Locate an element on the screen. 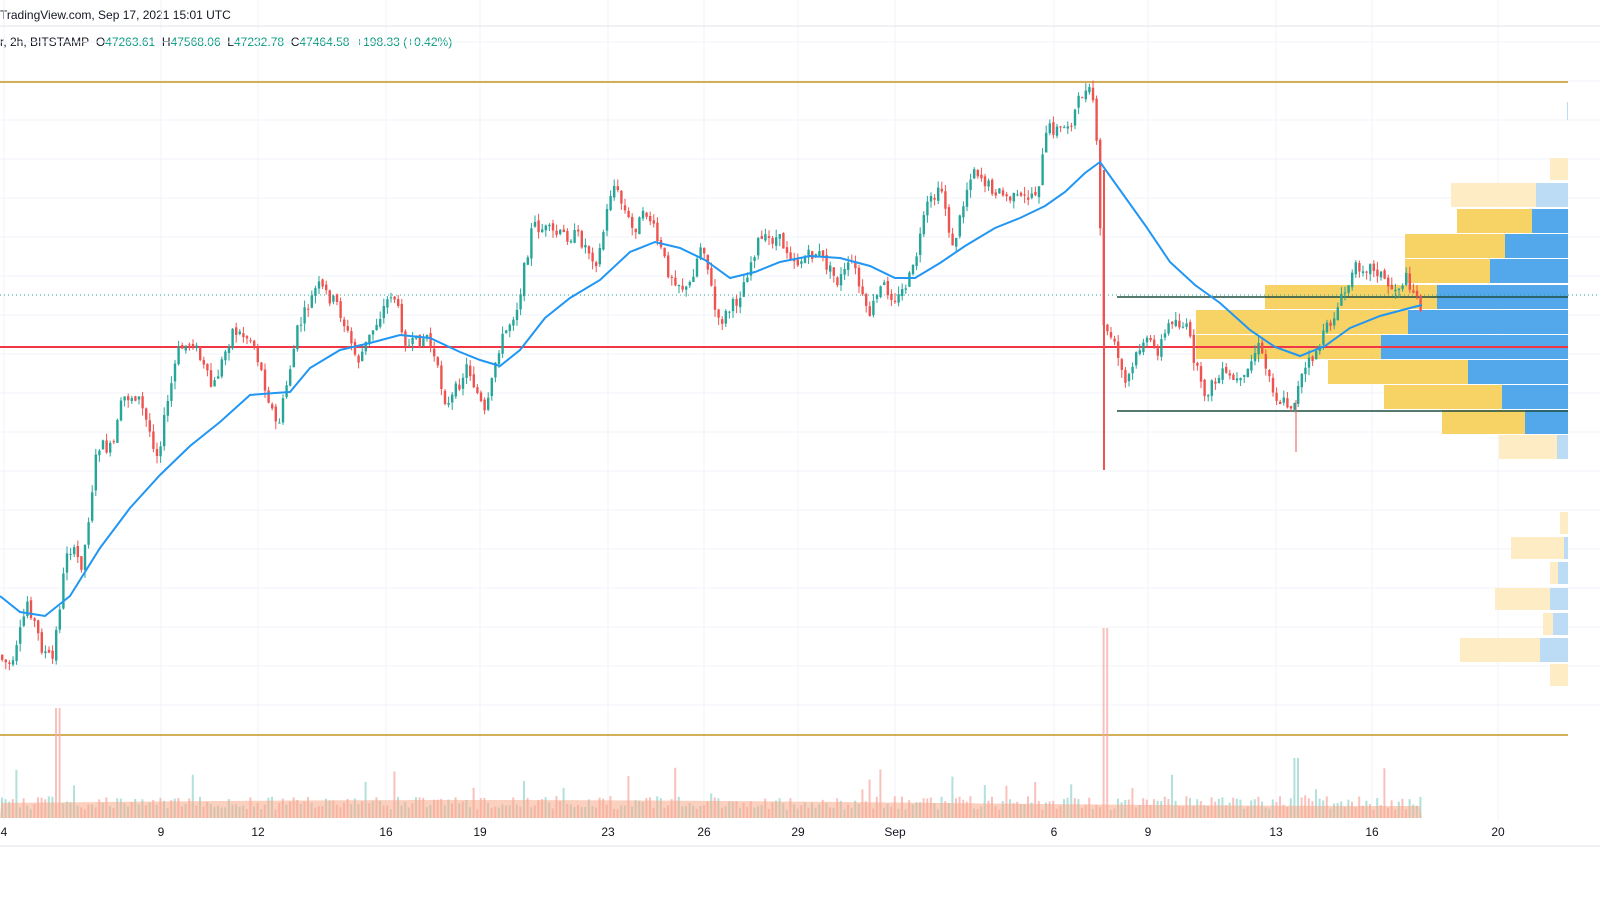 Image resolution: width=1600 pixels, height=900 pixels. x-tick-label: 29 is located at coordinates (798, 832).